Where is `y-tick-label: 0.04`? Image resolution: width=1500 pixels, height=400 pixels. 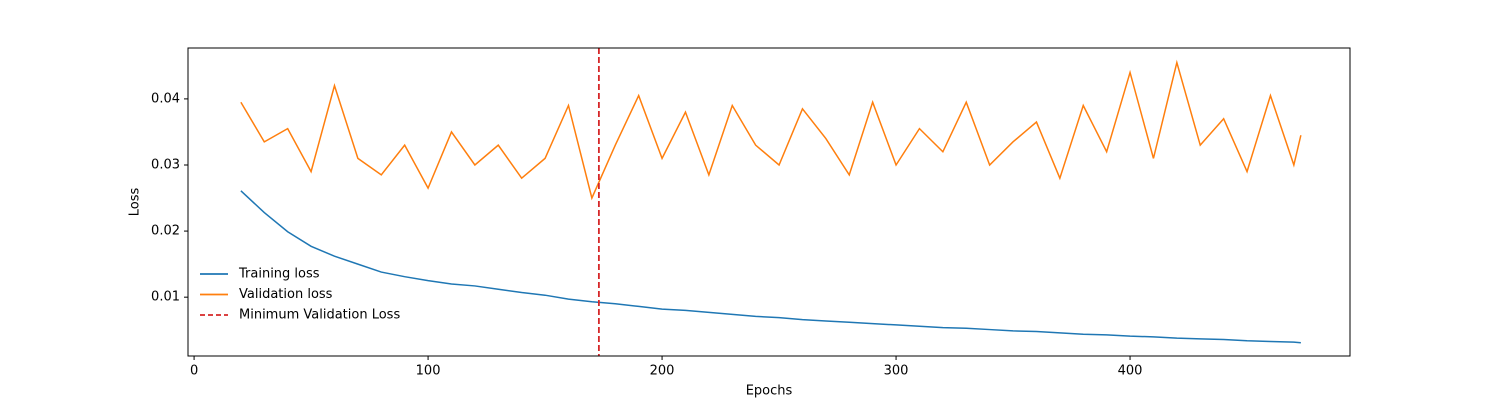
y-tick-label: 0.04 is located at coordinates (165, 98).